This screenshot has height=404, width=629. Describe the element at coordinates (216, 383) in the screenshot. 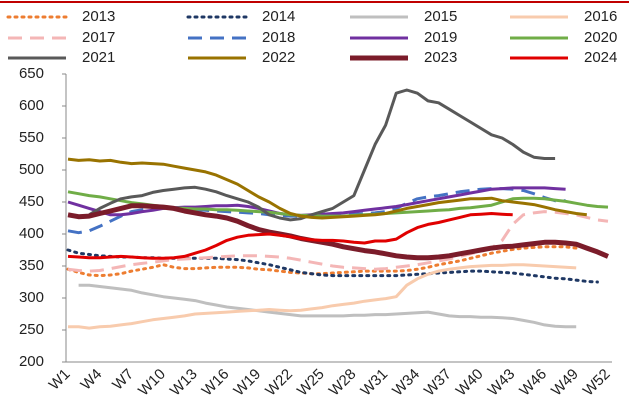

I see `x-tick-label: W16` at that location.